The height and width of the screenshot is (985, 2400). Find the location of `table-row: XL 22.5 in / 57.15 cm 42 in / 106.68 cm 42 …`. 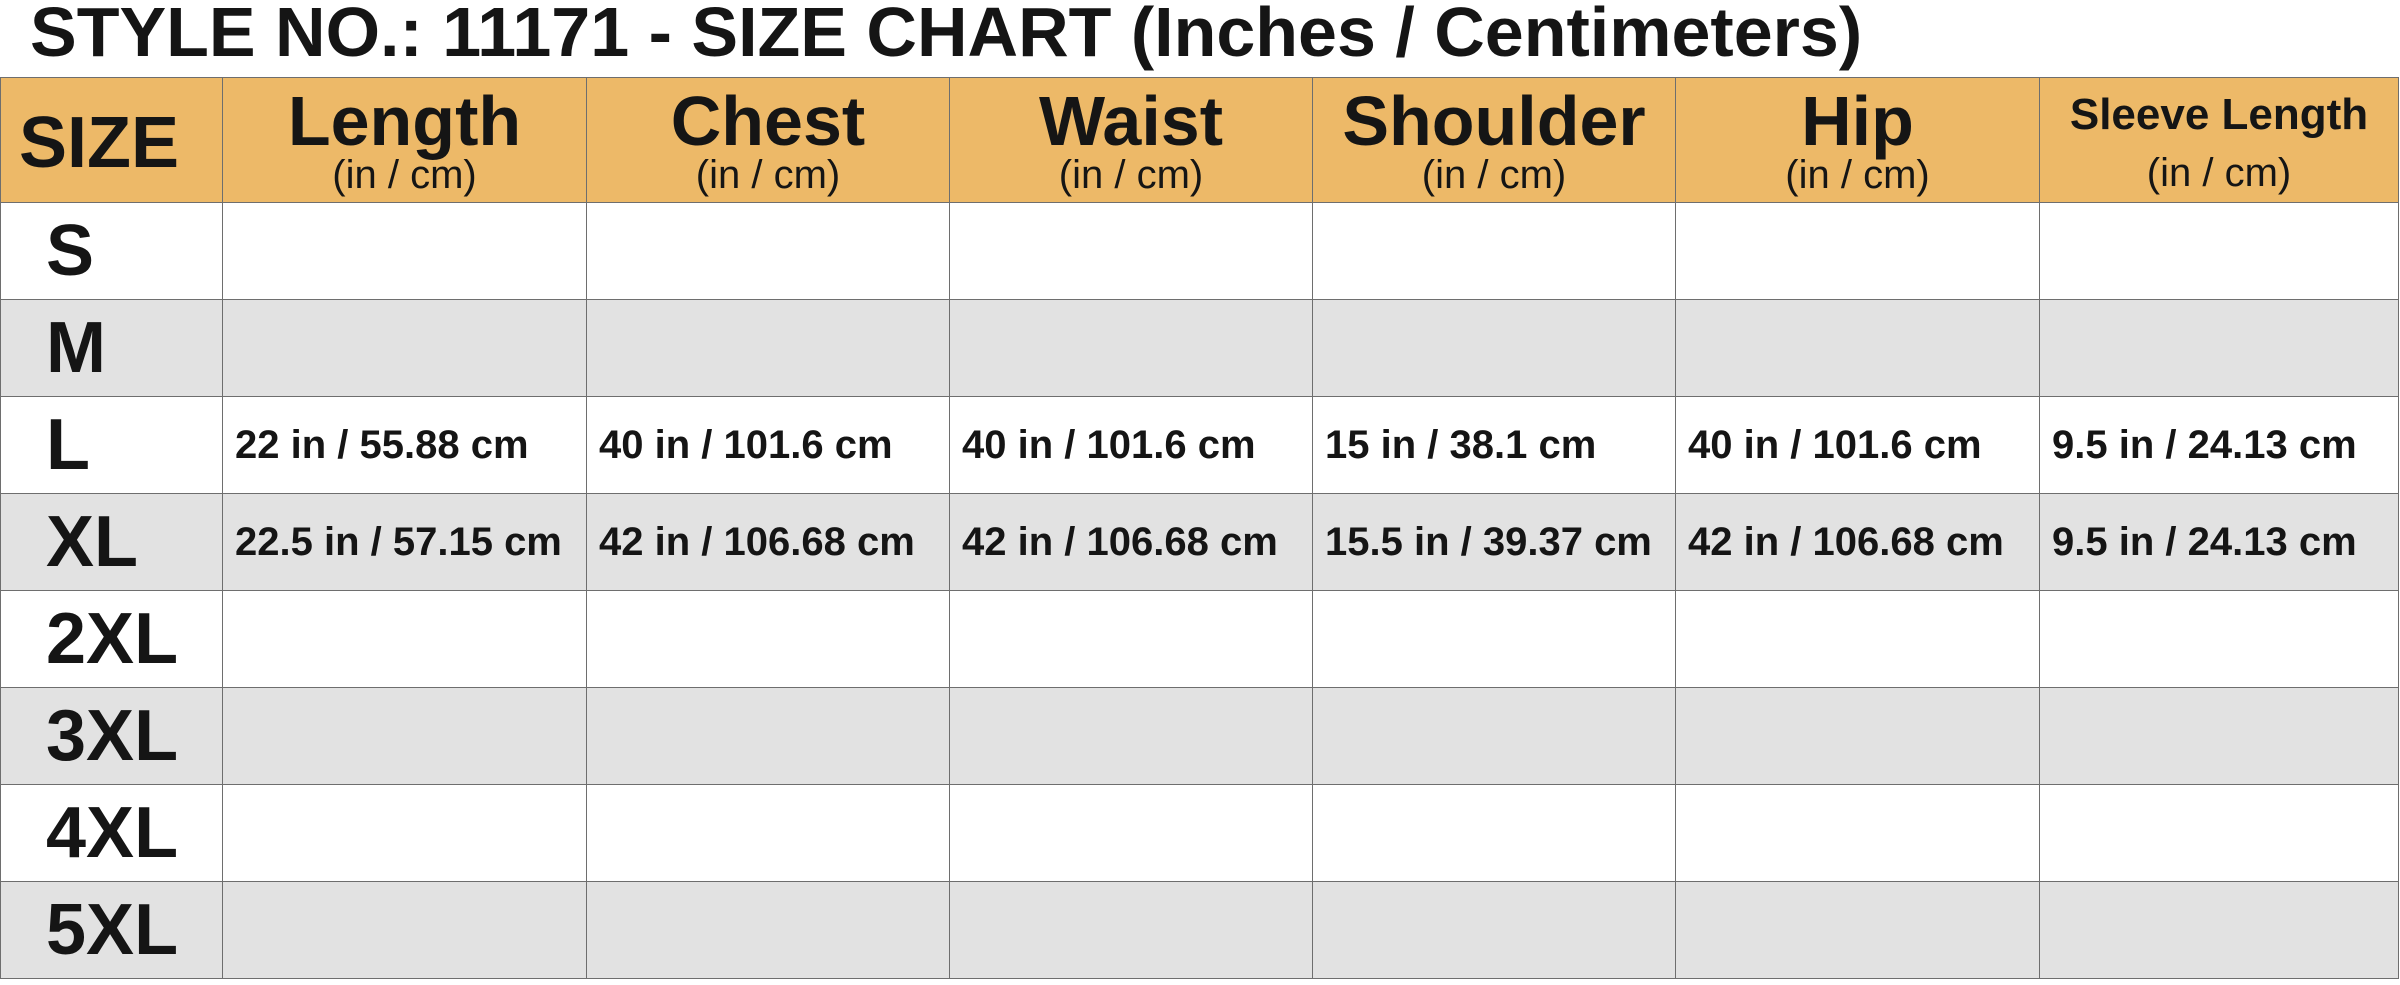

table-row: XL 22.5 in / 57.15 cm 42 in / 106.68 cm 42 … is located at coordinates (1199, 542).